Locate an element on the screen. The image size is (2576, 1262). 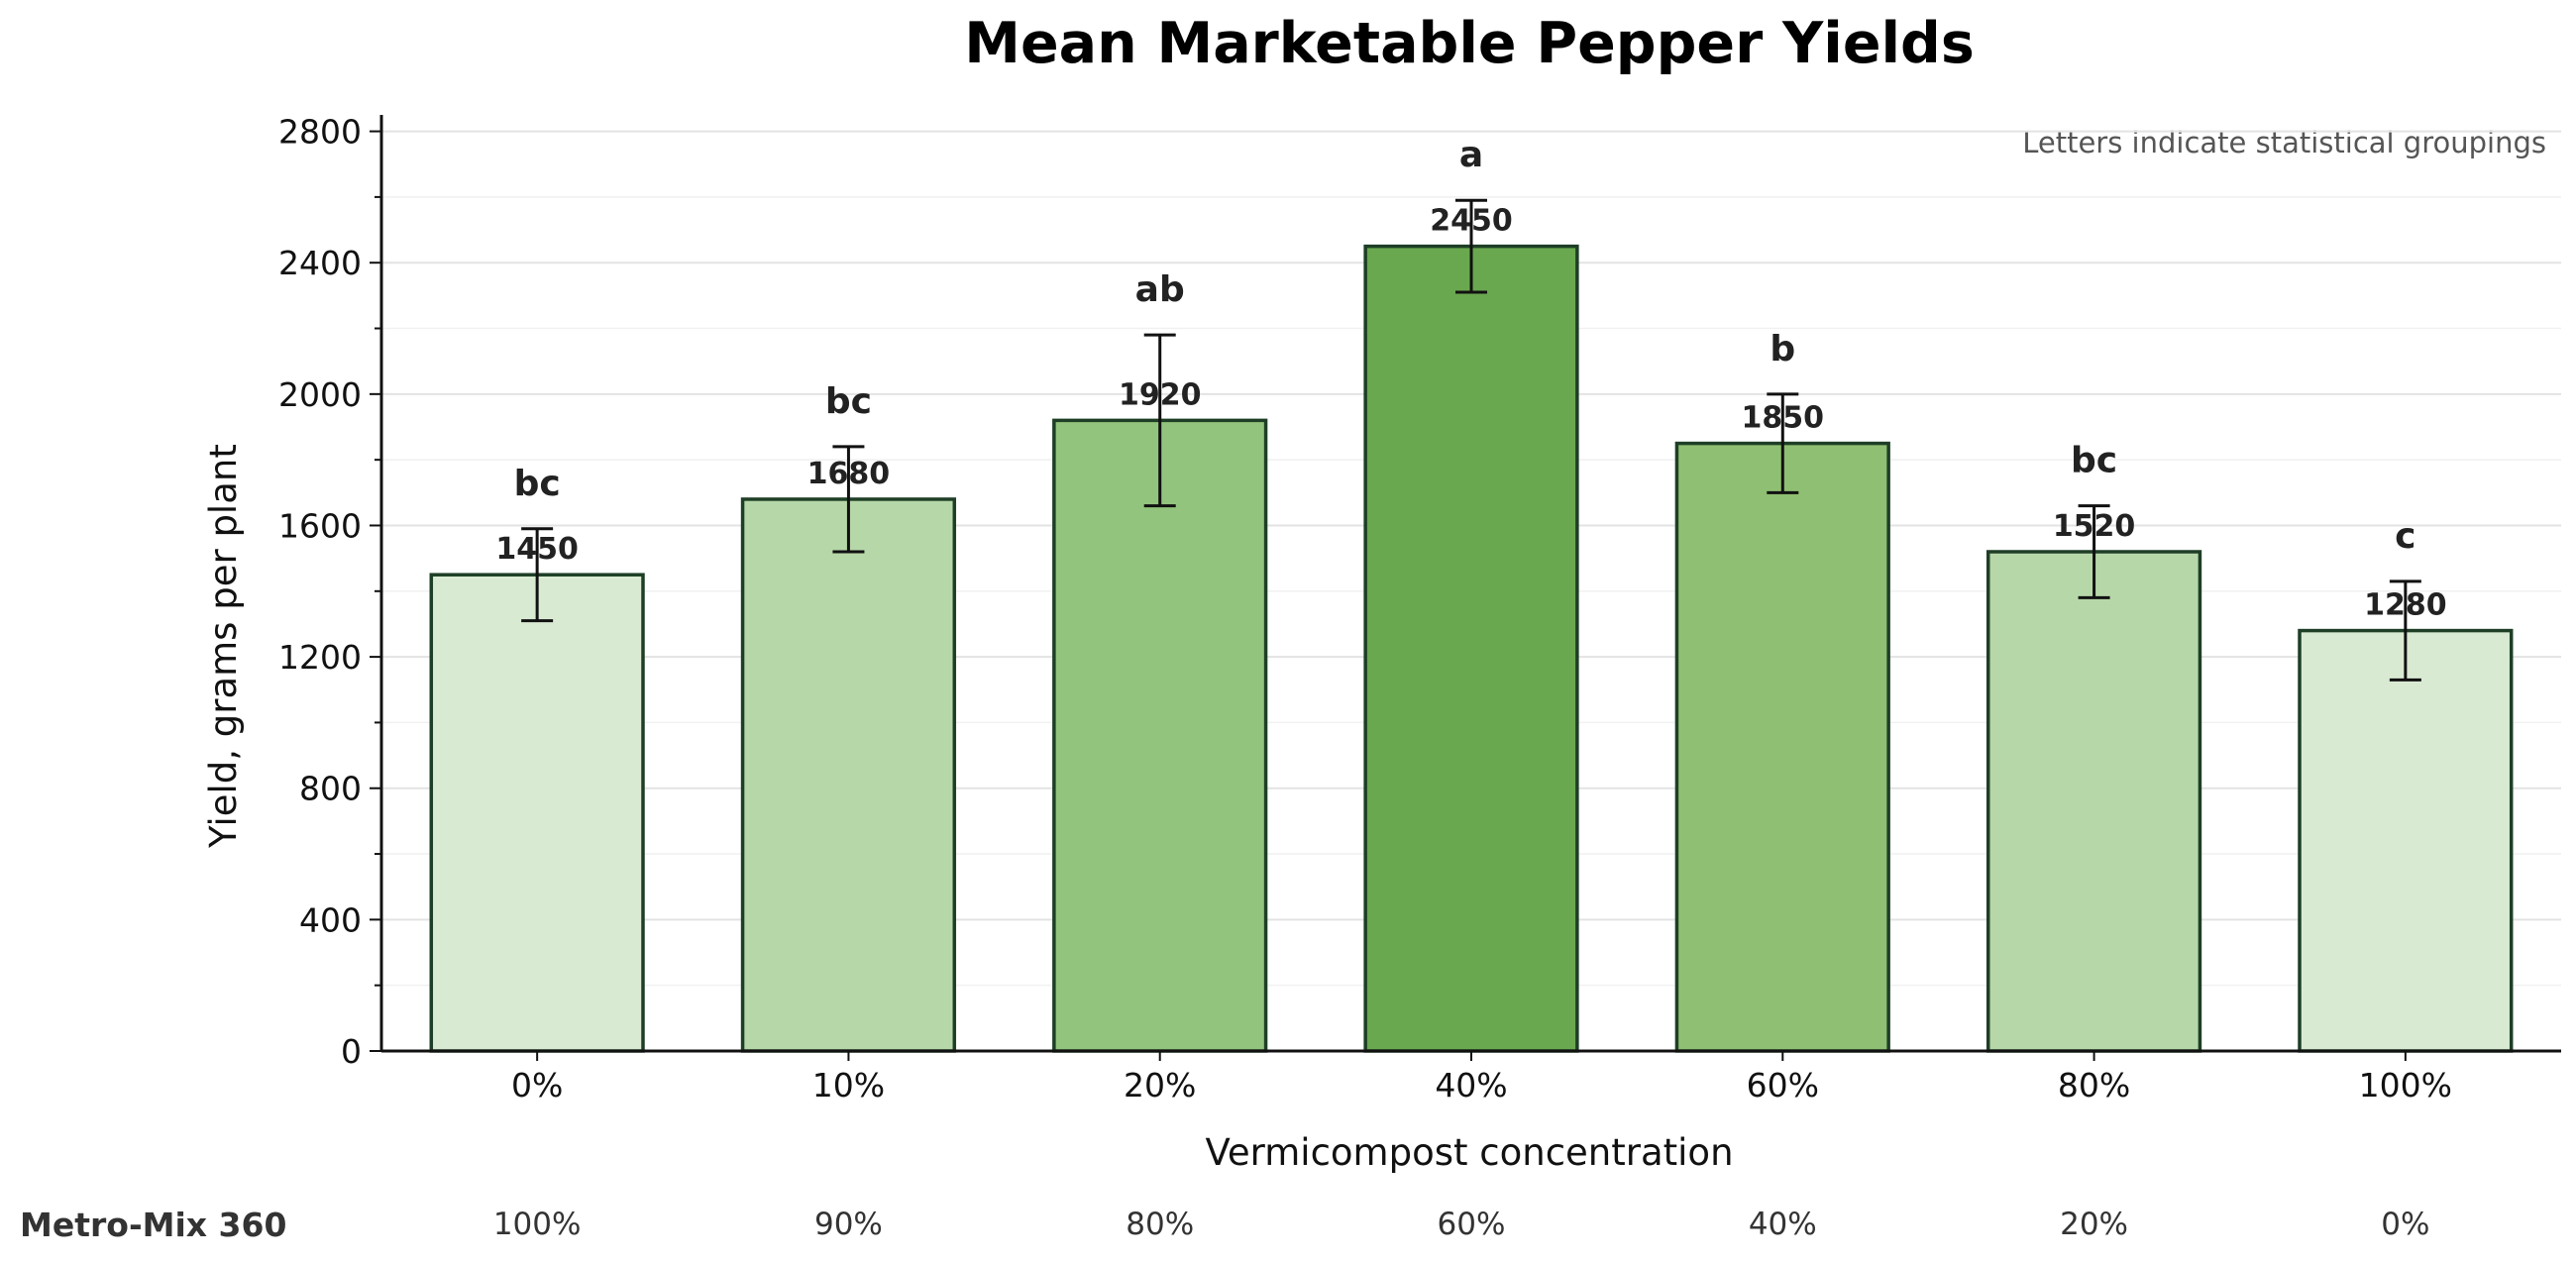
y-tick-label: 1600 is located at coordinates (320, 525).